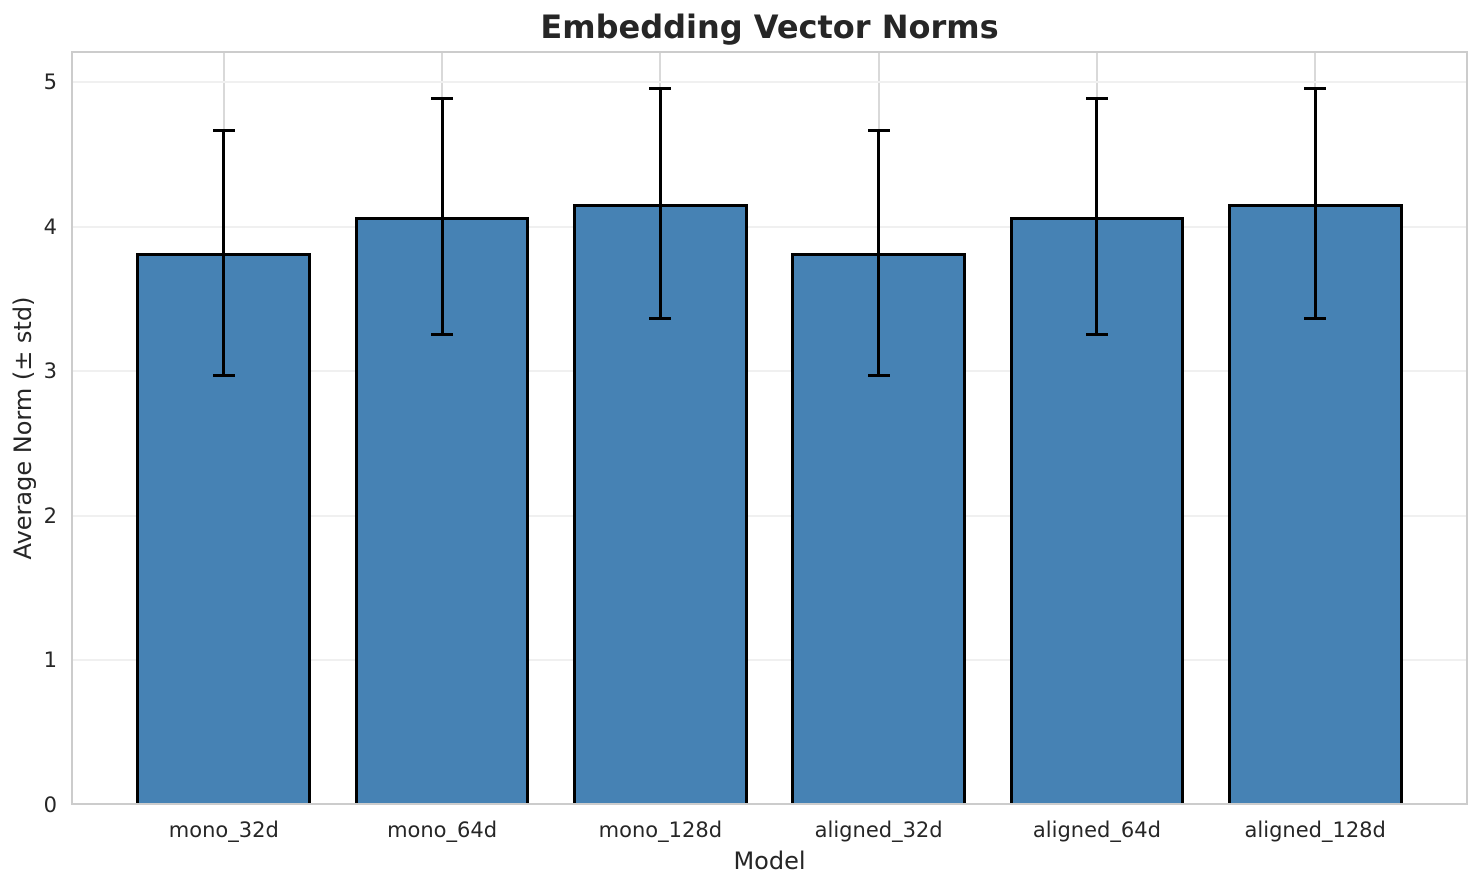 The image size is (1483, 885). Describe the element at coordinates (878, 830) in the screenshot. I see `x-tick-label: aligned_32d` at that location.